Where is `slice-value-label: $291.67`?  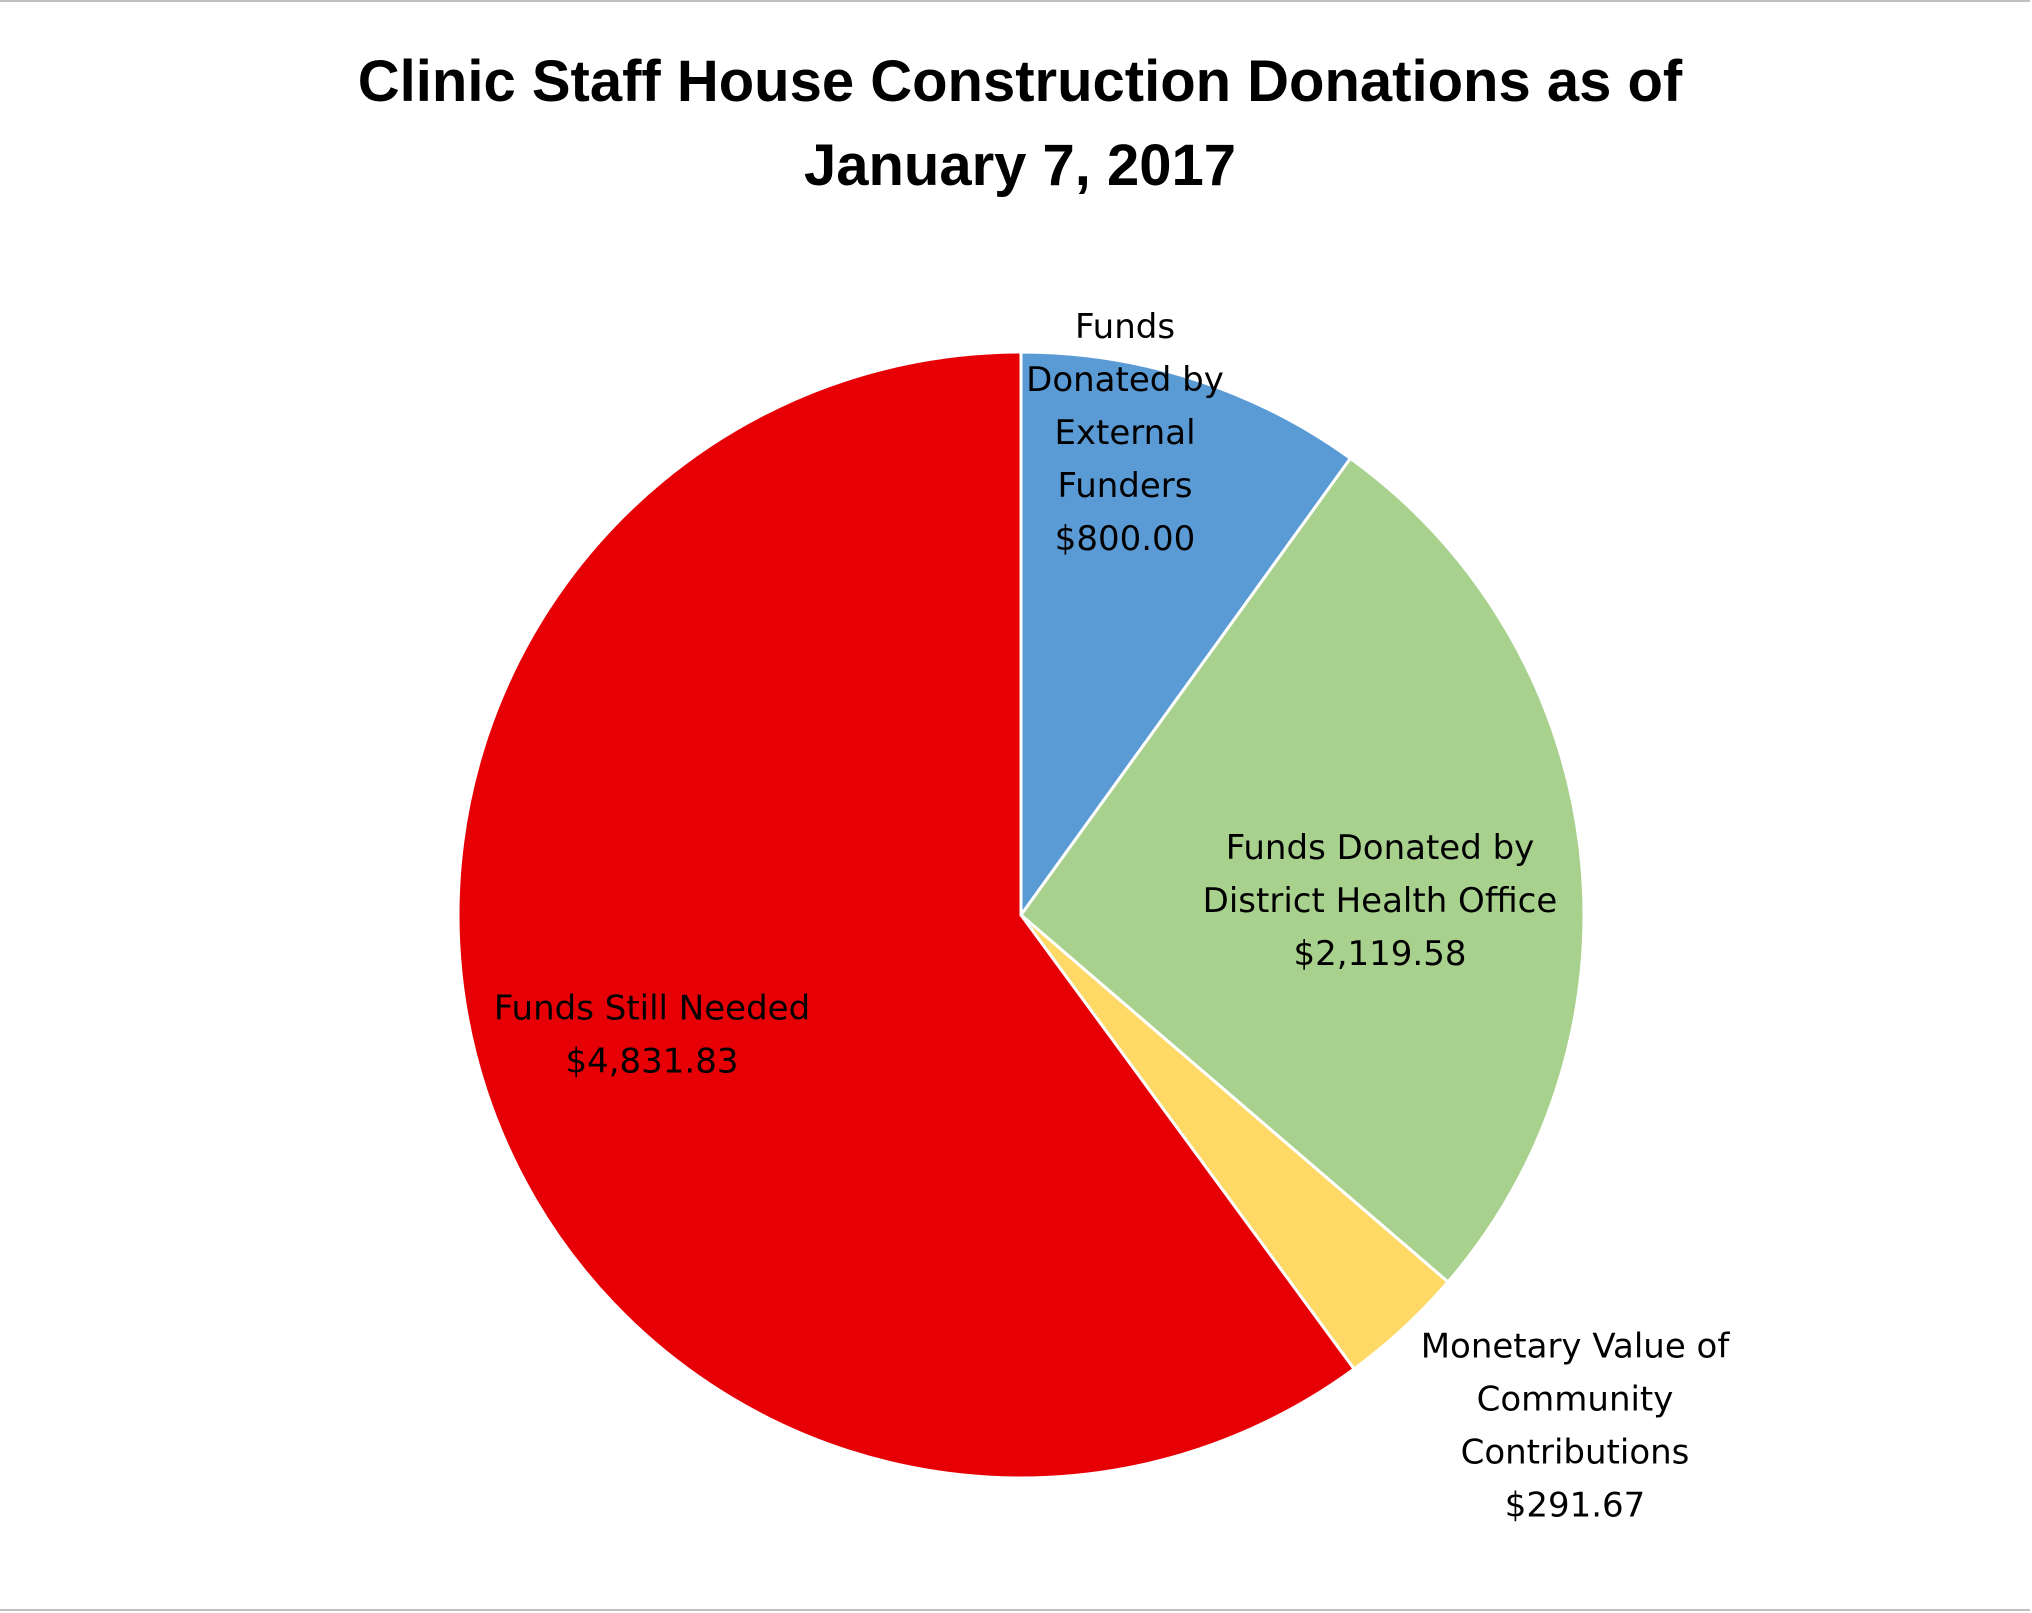
slice-value-label: $291.67 is located at coordinates (1575, 1506).